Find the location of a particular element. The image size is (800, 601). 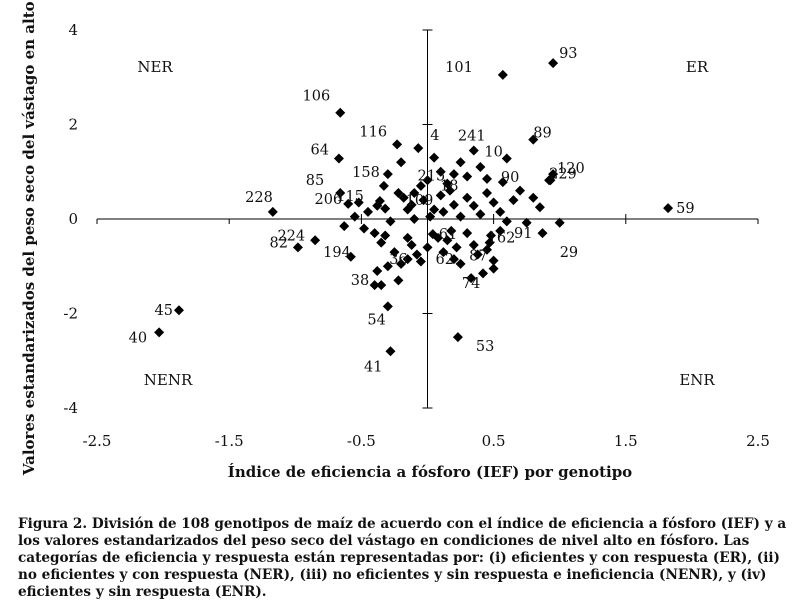

point-label-41: 41 is located at coordinates (373, 367).